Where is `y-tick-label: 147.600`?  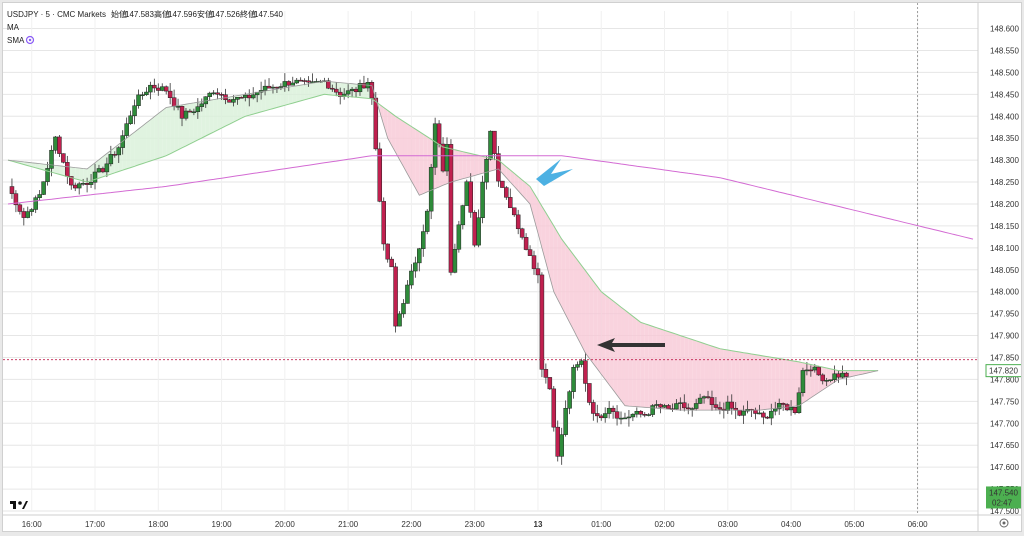
y-tick-label: 147.600 is located at coordinates (1004, 467).